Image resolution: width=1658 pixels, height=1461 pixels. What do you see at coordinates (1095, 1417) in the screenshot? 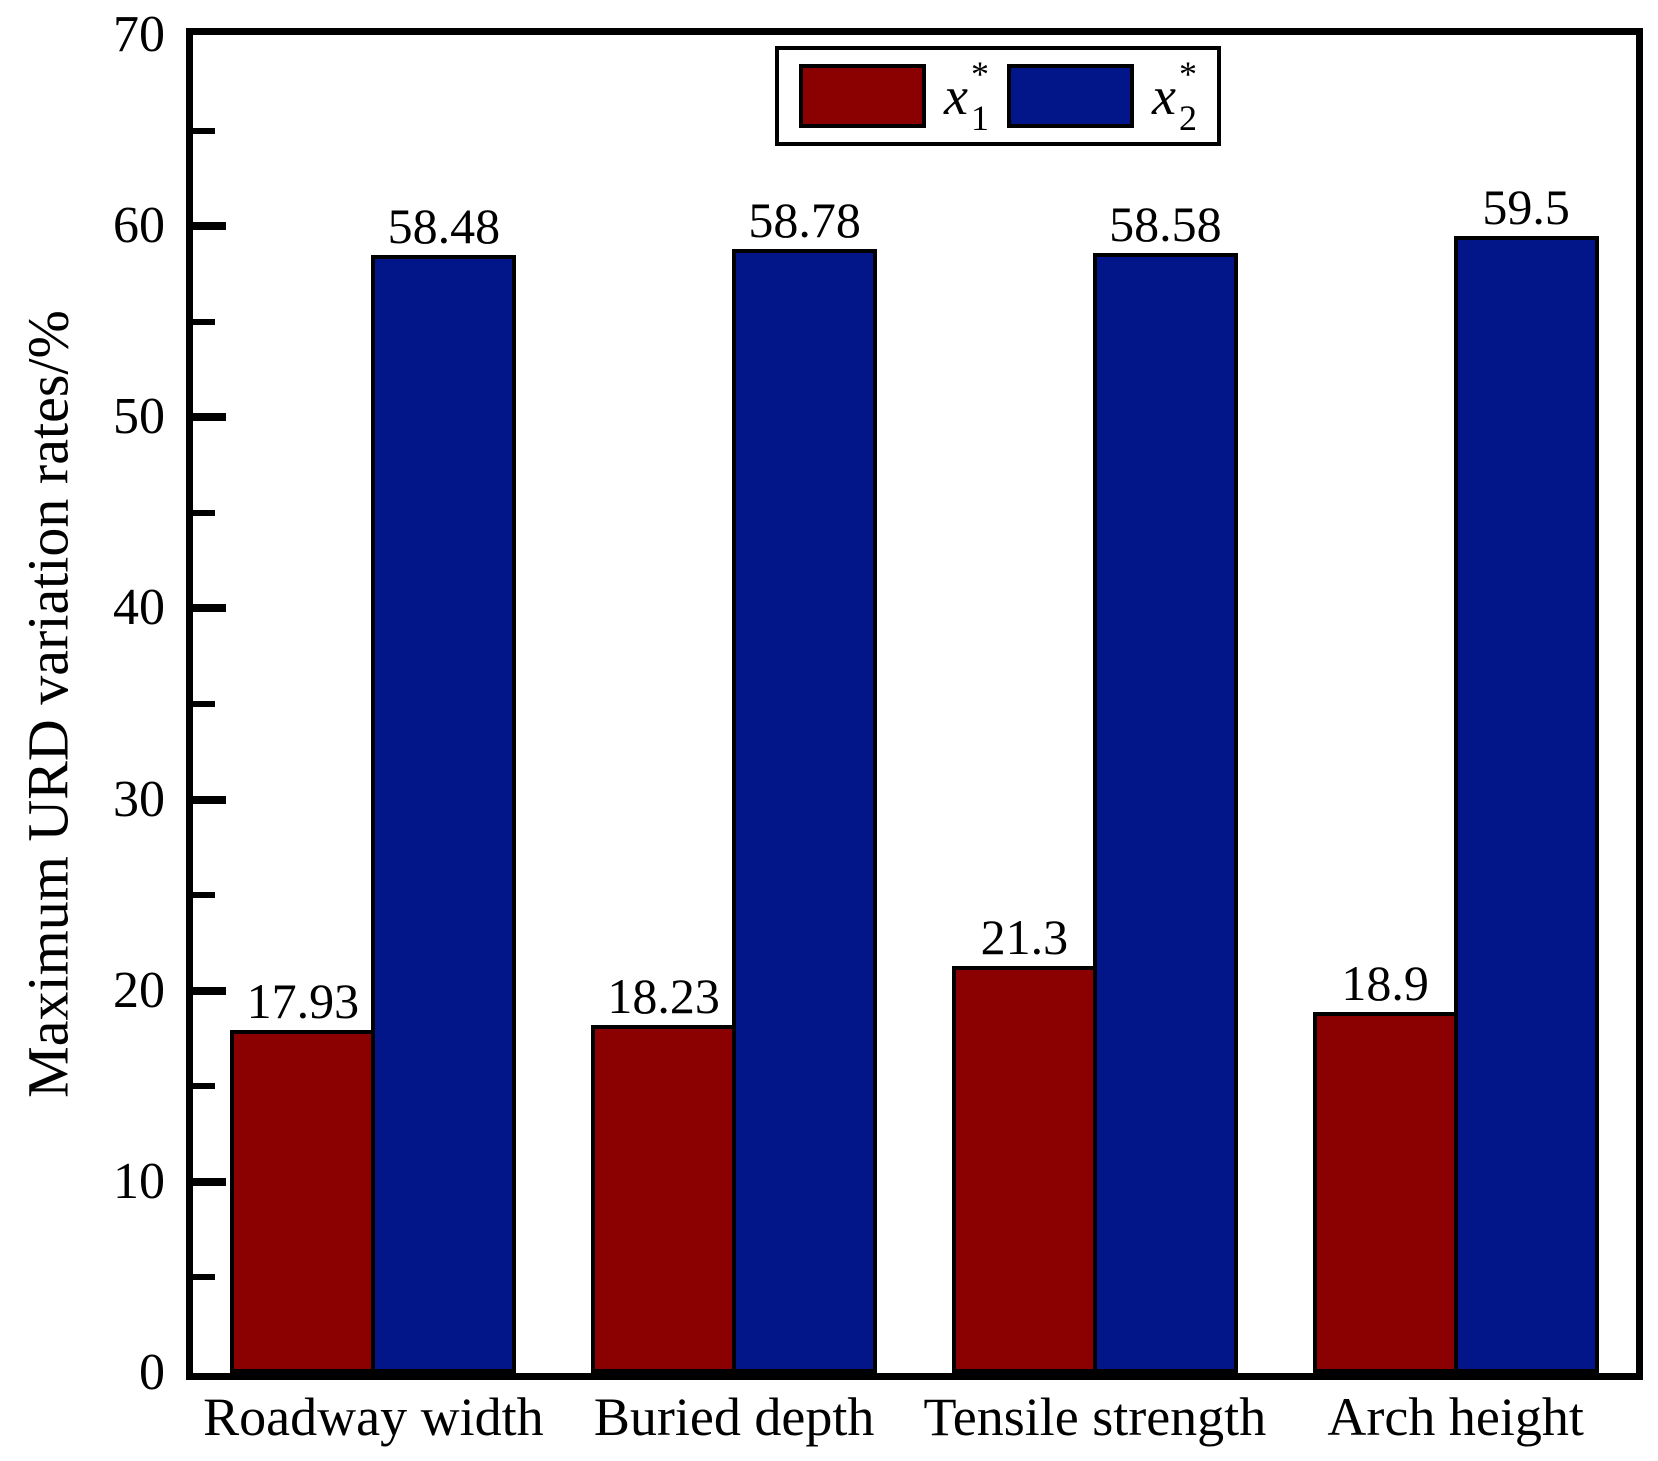
I see `x-category-label-3: Tensile strength` at bounding box center [1095, 1417].